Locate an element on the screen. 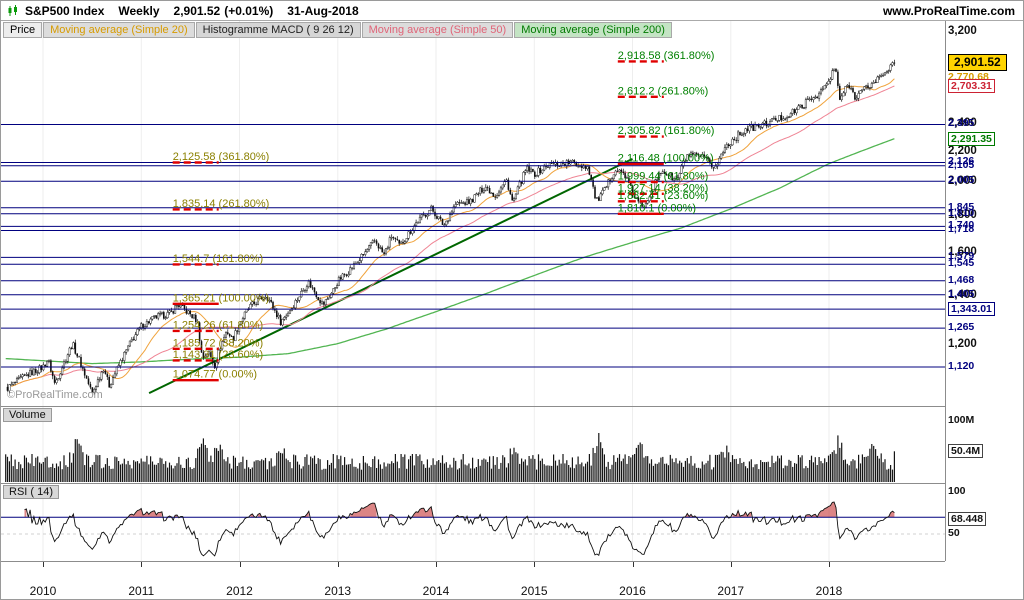  year-label: 2012 is located at coordinates (239, 591).